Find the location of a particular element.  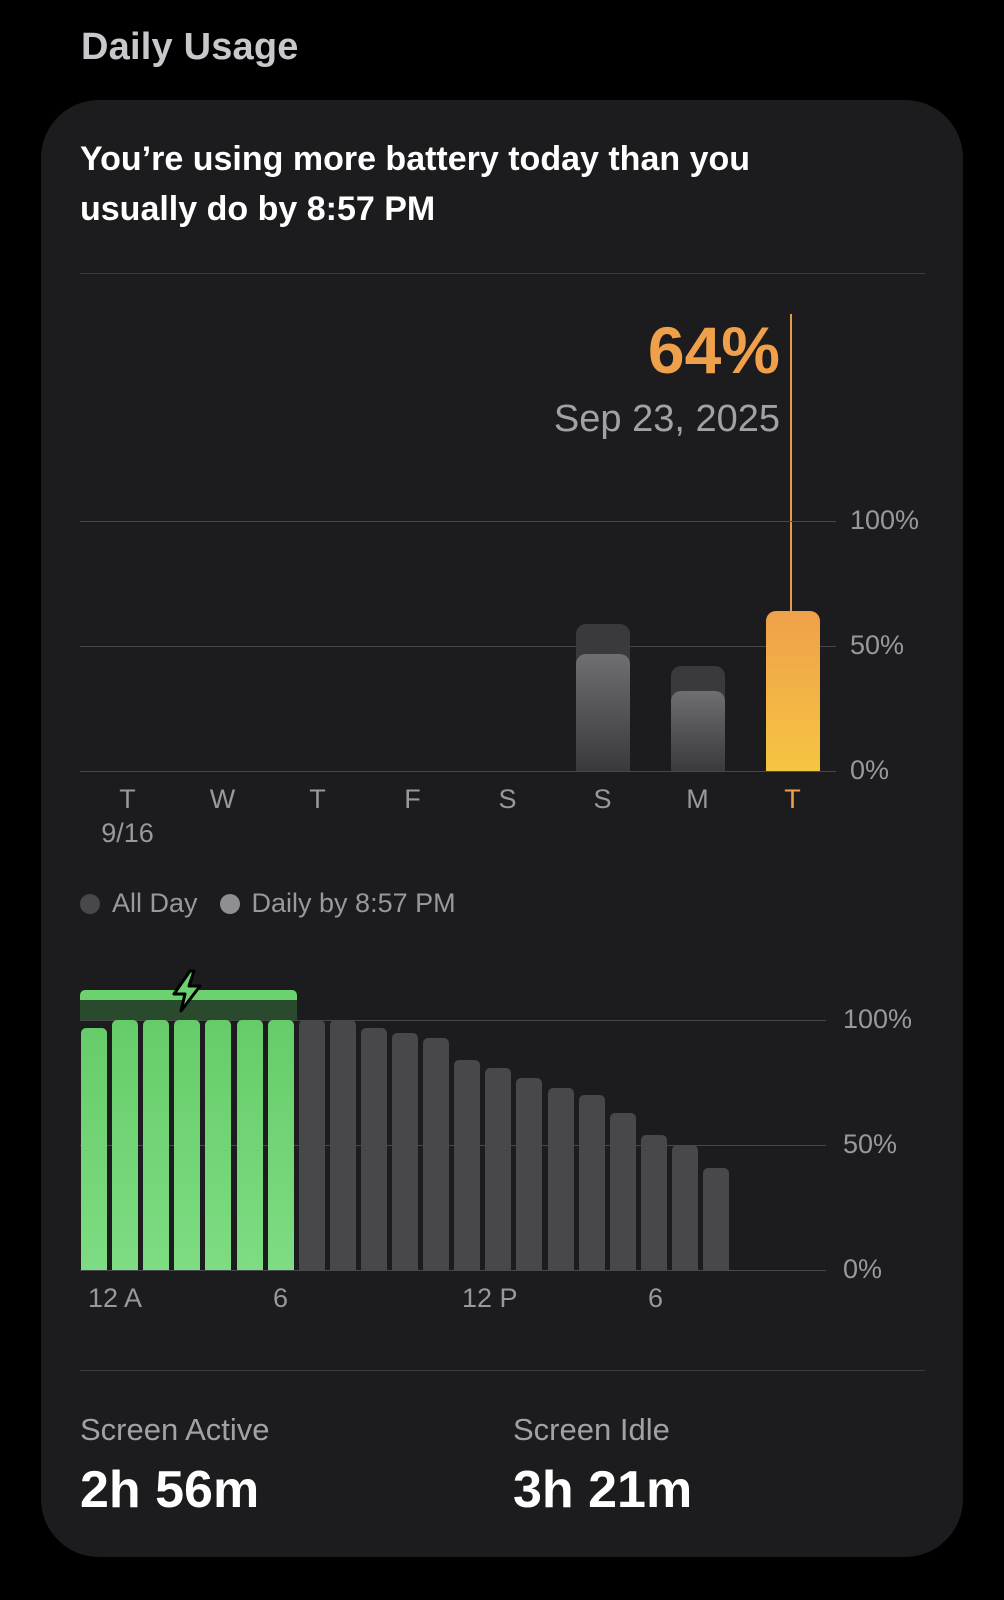

legend-item-by-time: Daily by 8:57 PM is located at coordinates (337, 903).